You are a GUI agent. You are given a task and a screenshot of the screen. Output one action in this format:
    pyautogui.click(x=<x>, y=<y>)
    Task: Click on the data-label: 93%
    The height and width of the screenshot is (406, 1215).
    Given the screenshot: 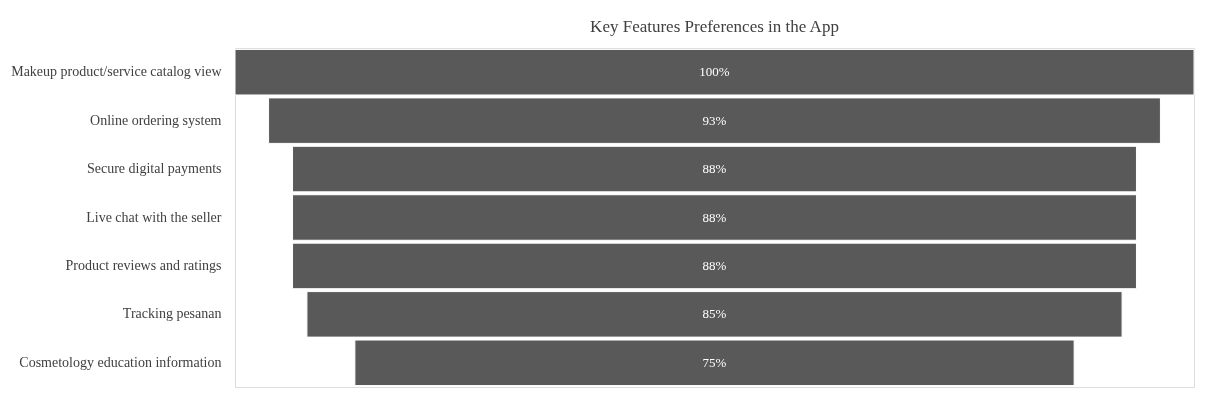 What is the action you would take?
    pyautogui.click(x=714, y=120)
    